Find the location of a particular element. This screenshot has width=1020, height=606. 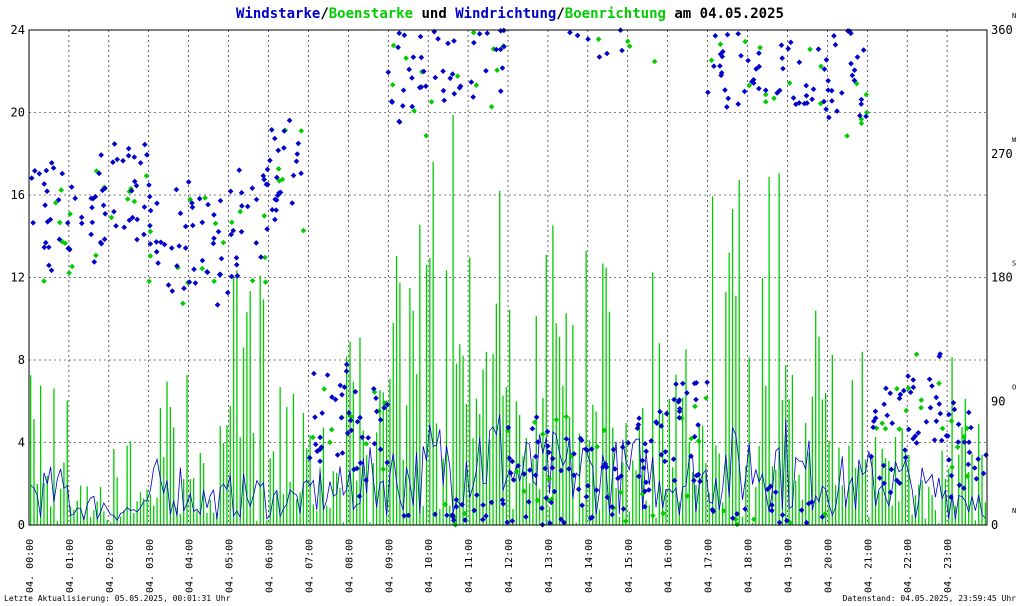

x-tick-label: 04. 16:00 is located at coordinates (669, 566).